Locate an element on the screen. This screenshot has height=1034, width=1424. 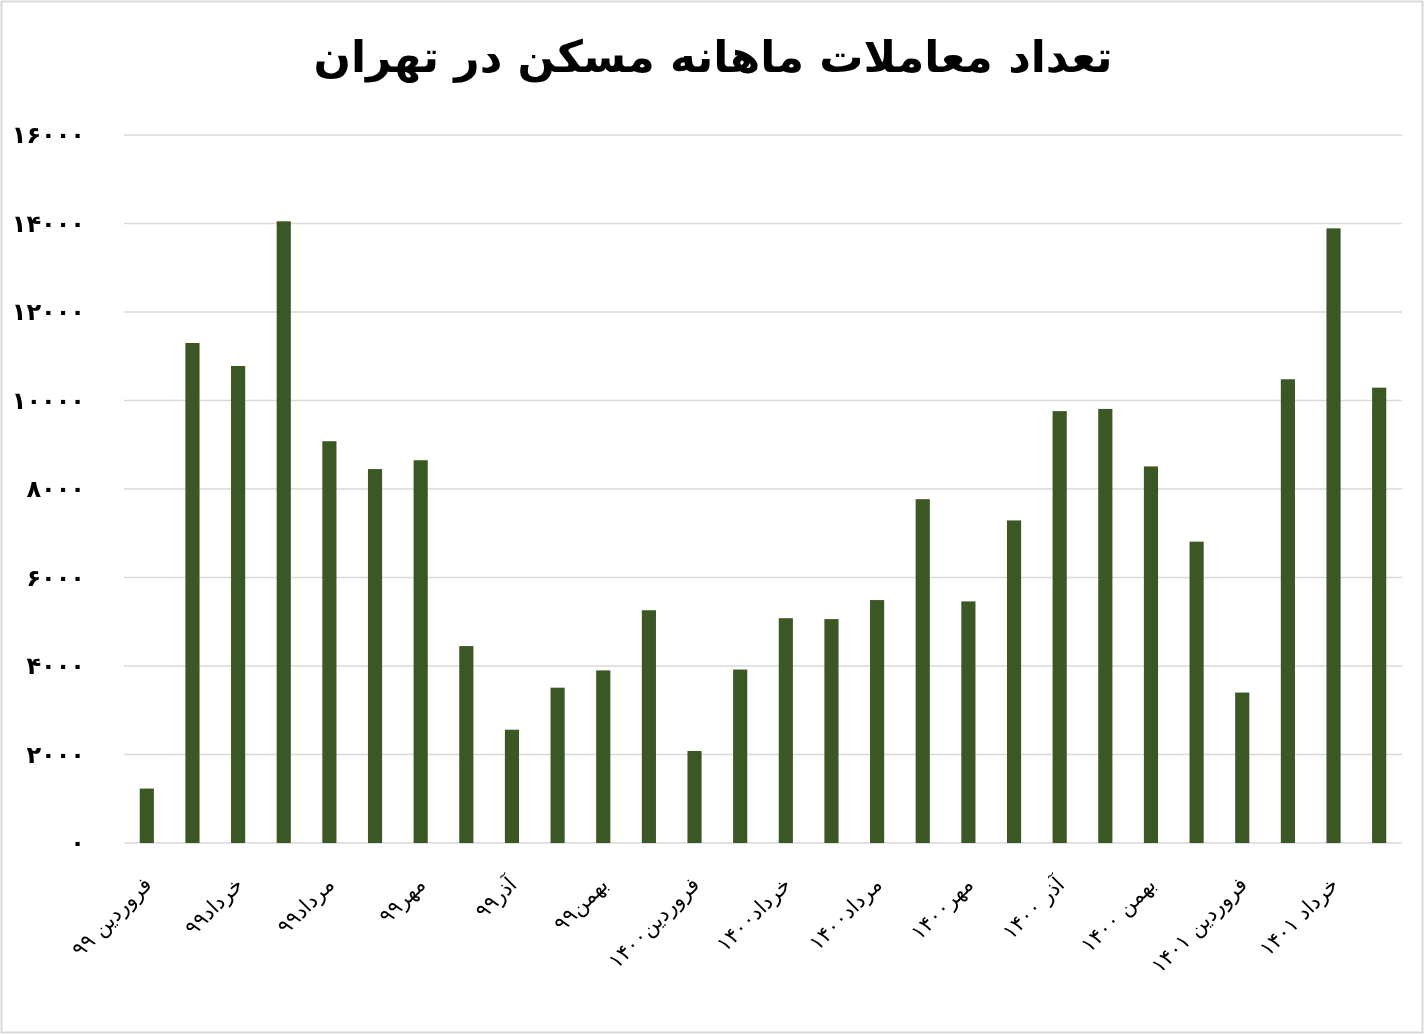
y-tick-label: ۱۲۰۰۰ is located at coordinates (48, 312).